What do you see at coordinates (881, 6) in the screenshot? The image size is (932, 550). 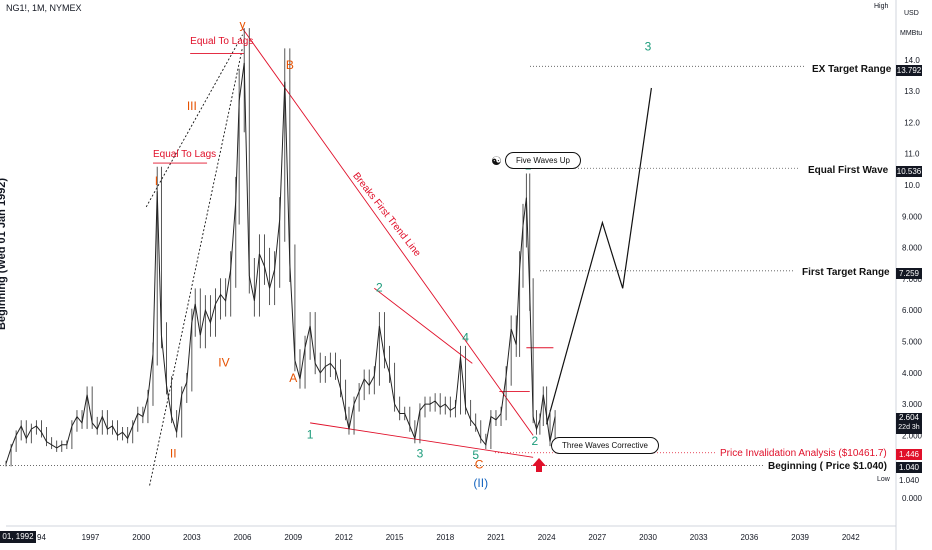 I see `high-label: High` at bounding box center [881, 6].